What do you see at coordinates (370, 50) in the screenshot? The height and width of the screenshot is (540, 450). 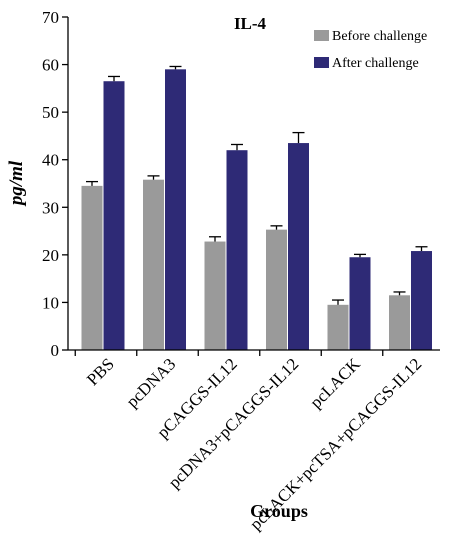 I see `legend: Before challenge After challenge` at bounding box center [370, 50].